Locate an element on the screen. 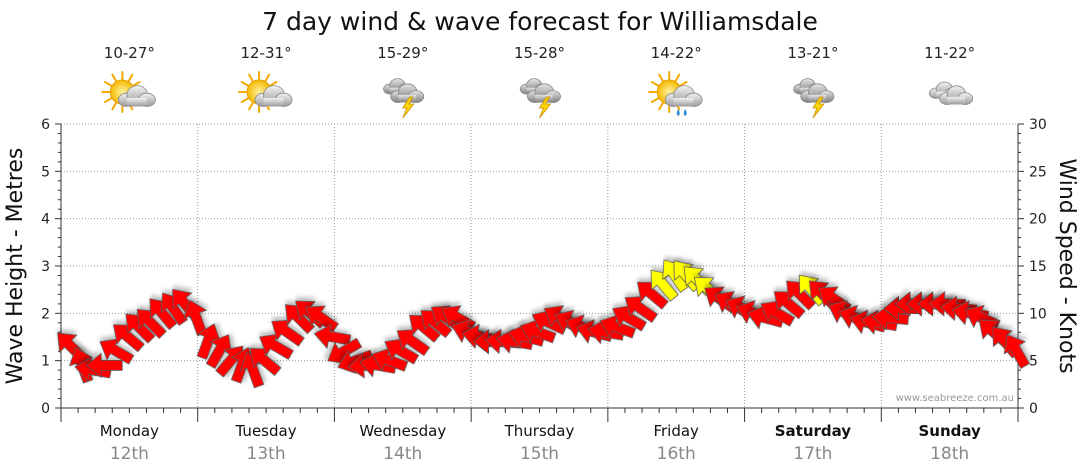 The image size is (1080, 475). right-tick-label: 20 is located at coordinates (1038, 220).